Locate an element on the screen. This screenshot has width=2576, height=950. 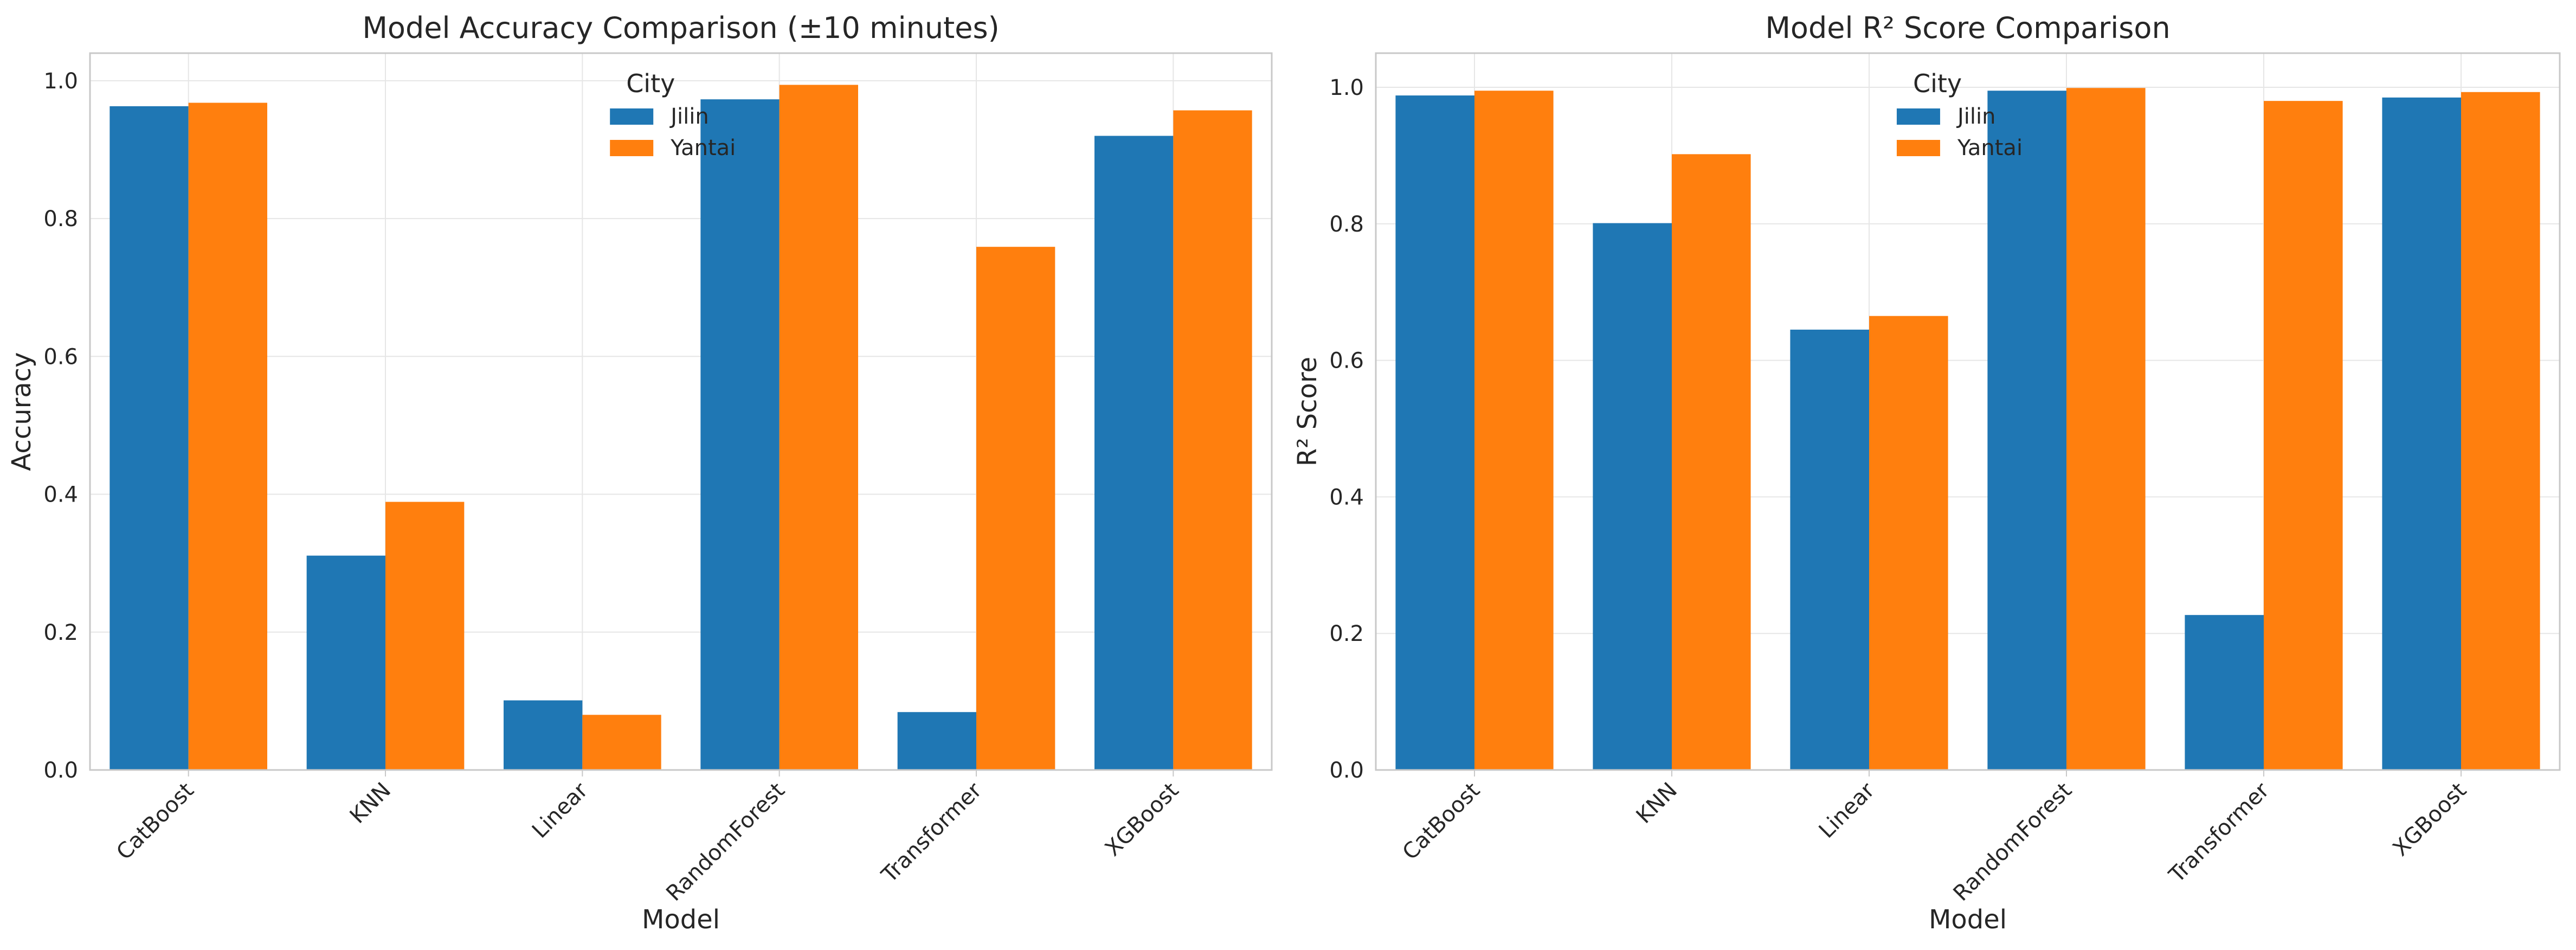
chart-title: Model Accuracy Comparison (±10 minutes) is located at coordinates (680, 28).